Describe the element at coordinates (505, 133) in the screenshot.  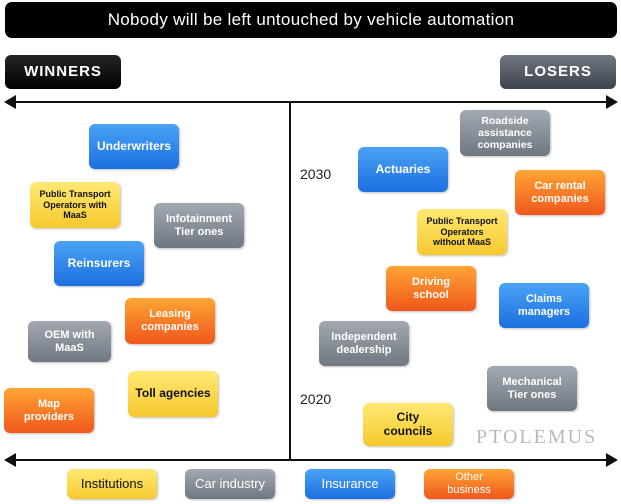
I see `box-roadside-assistance: Roadside assistance companies` at that location.